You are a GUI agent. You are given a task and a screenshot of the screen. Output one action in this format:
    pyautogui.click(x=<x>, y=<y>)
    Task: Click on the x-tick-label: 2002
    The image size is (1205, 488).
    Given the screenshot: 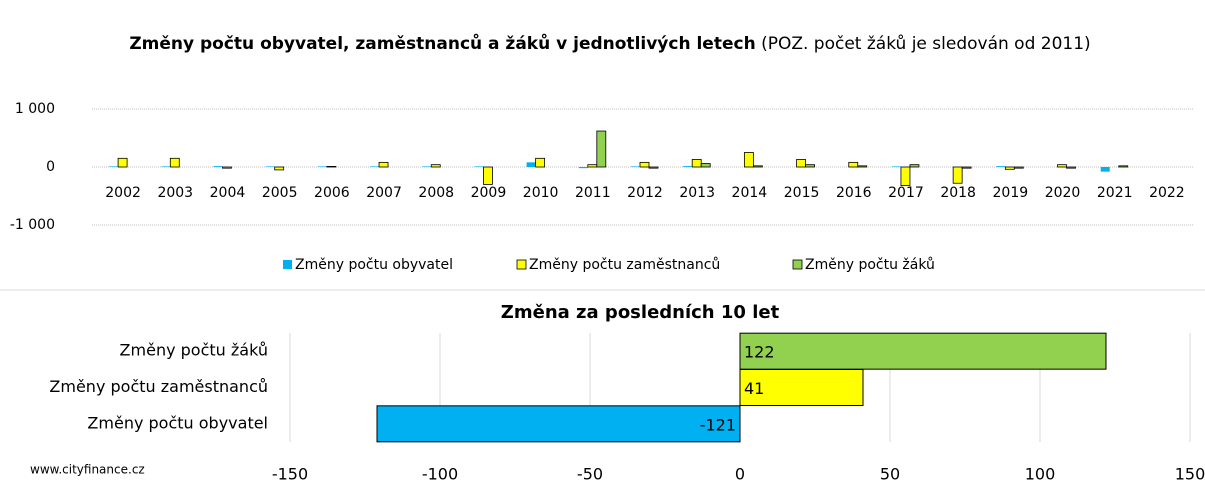 What is the action you would take?
    pyautogui.click(x=123, y=193)
    